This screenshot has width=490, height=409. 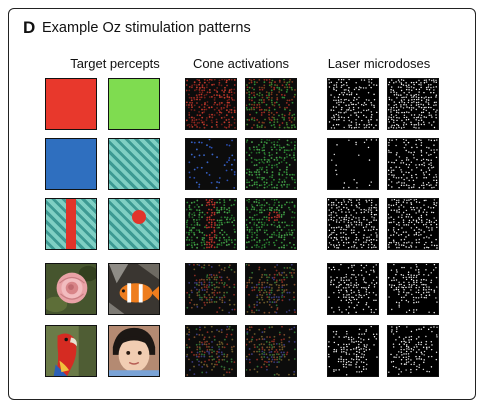 What do you see at coordinates (379, 63) in the screenshot?
I see `column-header-laser-microdoses: Laser microdoses` at bounding box center [379, 63].